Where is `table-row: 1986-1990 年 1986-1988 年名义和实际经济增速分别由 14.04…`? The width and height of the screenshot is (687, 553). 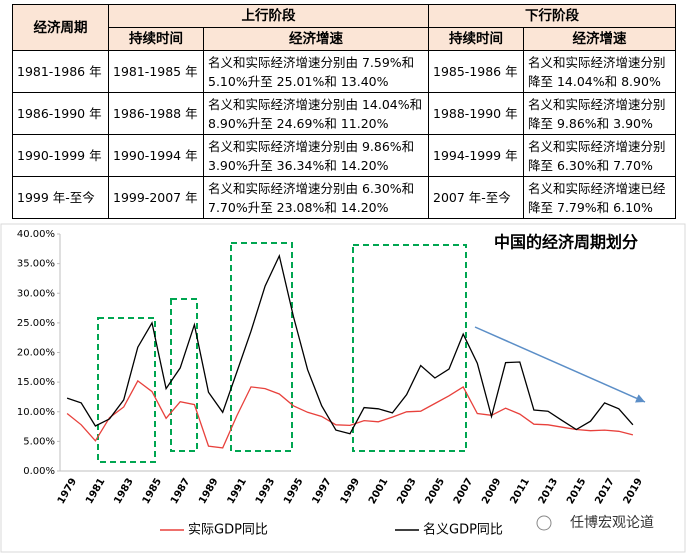 table-row: 1986-1990 年 1986-1988 年名义和实际经济增速分别由 14.04… is located at coordinates (344, 113).